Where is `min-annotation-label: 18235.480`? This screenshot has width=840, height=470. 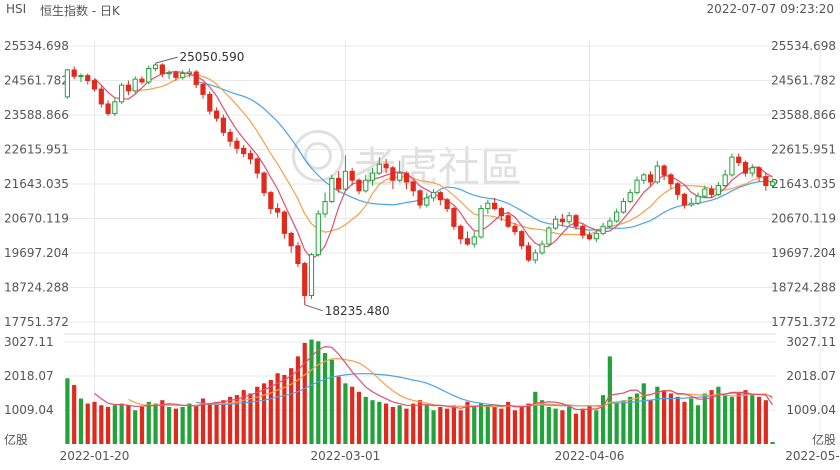 min-annotation-label: 18235.480 is located at coordinates (357, 311).